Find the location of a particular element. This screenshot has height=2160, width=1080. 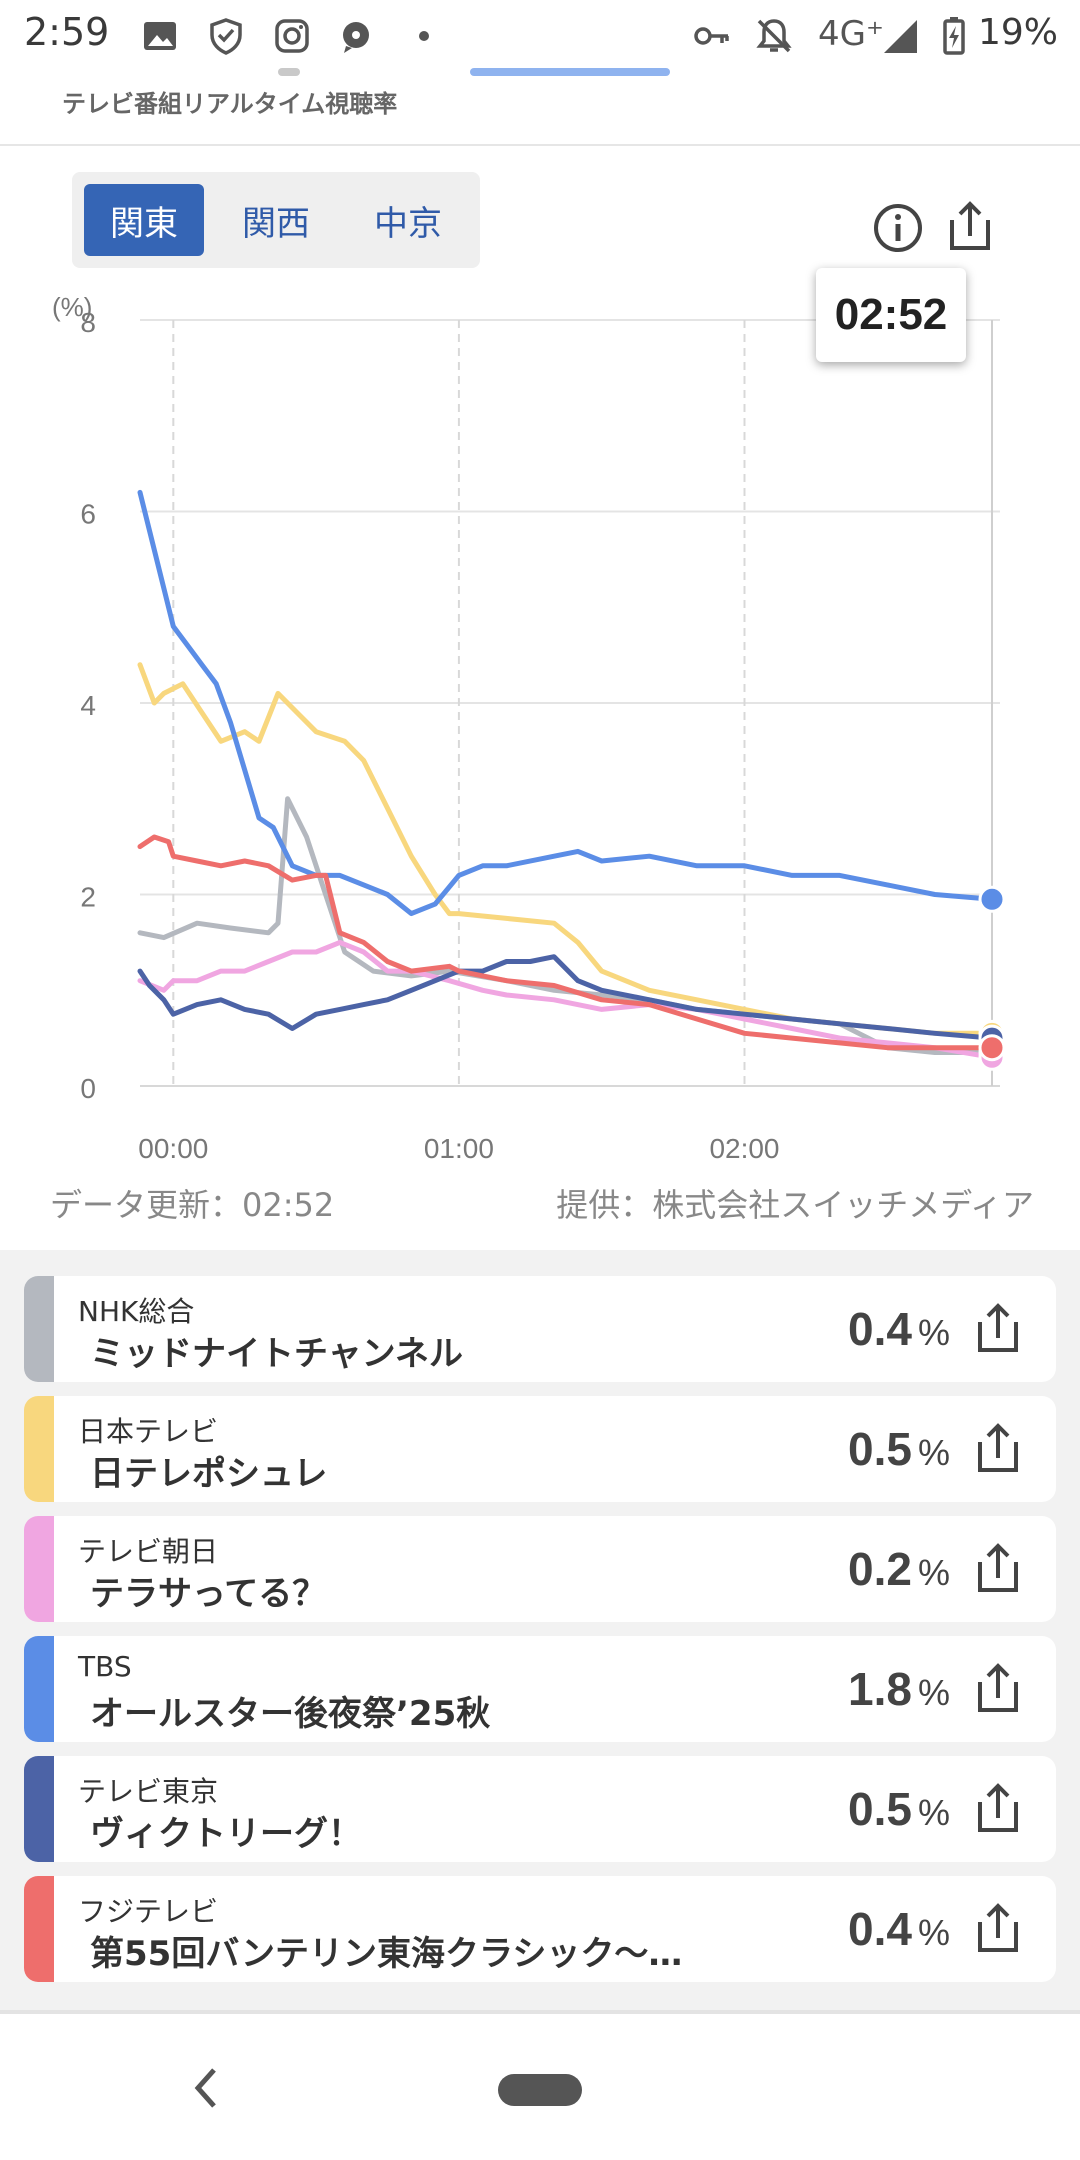

home-pill is located at coordinates (540, 2090).